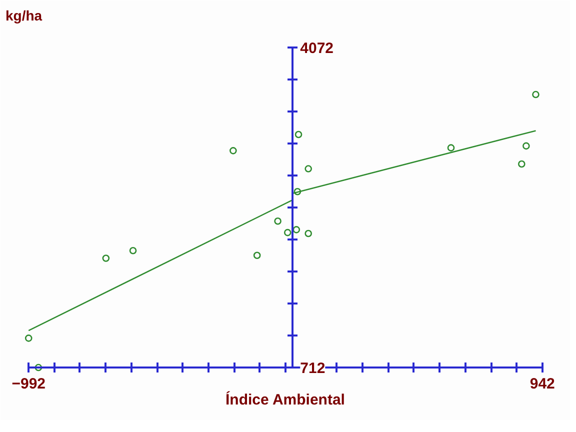  Describe the element at coordinates (313, 369) in the screenshot. I see `y-tick-label: 712` at that location.